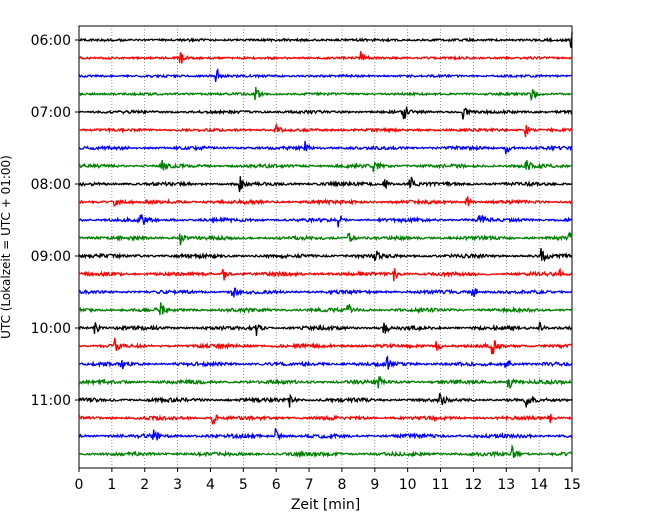 The height and width of the screenshot is (520, 650). What do you see at coordinates (210, 485) in the screenshot?
I see `x-tick-label: 4` at bounding box center [210, 485].